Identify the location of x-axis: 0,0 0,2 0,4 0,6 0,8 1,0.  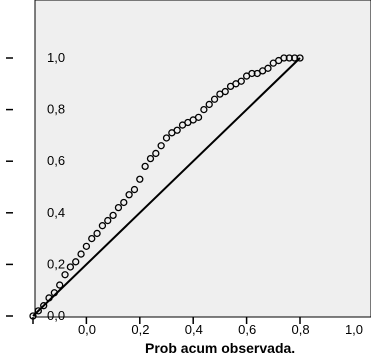
(197, 327).